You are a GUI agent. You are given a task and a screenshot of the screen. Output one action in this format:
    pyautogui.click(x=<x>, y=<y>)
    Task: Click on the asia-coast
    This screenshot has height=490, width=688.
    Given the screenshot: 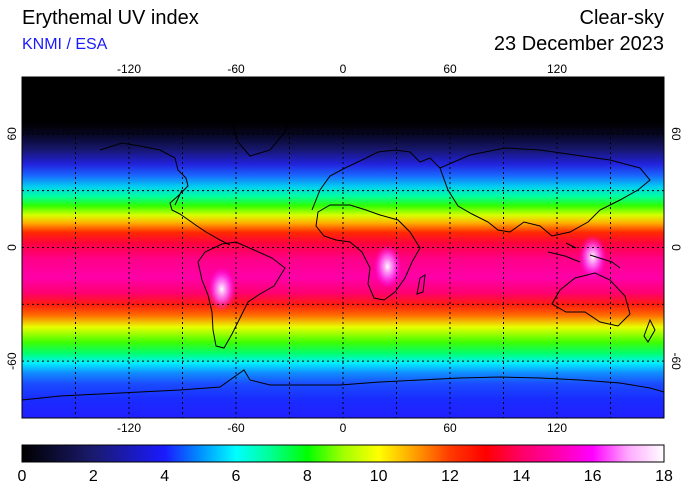 What is the action you would take?
    pyautogui.click(x=545, y=192)
    